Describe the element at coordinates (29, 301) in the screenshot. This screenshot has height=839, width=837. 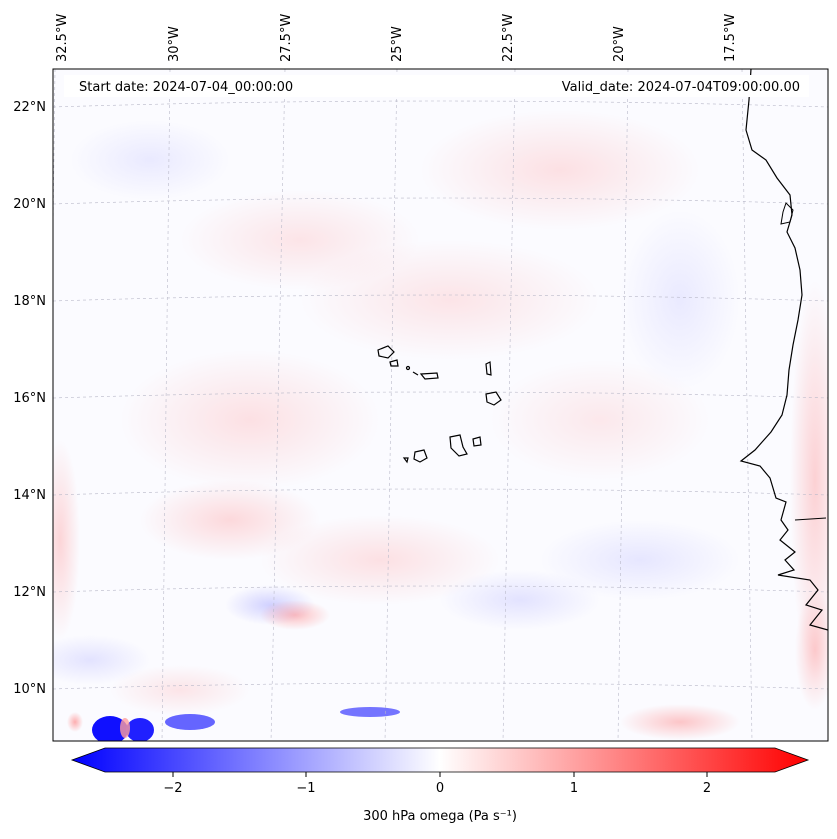
I see `lat-label: 18°N` at that location.